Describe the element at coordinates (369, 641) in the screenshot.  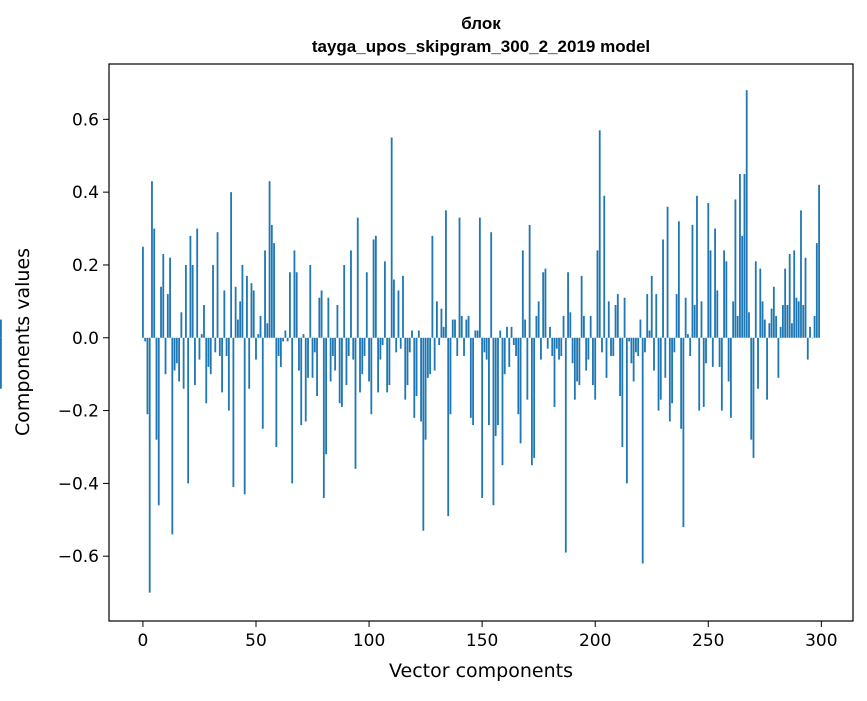
I see `x-tick-label: 100` at that location.